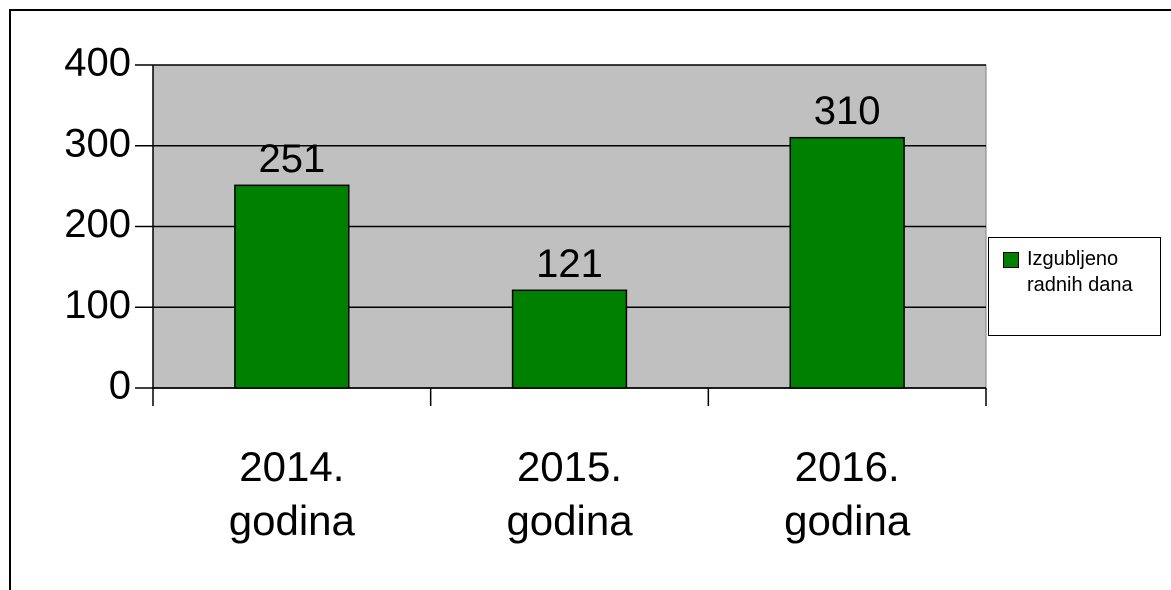  What do you see at coordinates (291, 159) in the screenshot?
I see `value-label: 251` at bounding box center [291, 159].